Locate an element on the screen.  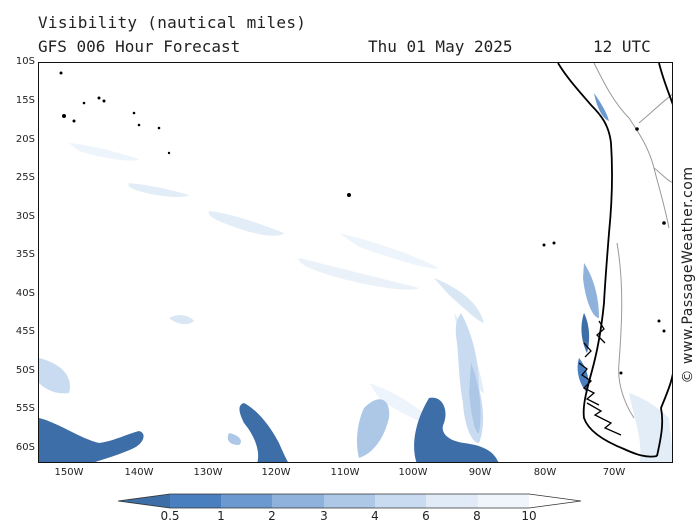
copyright-text: © www.PassageWeather.com is located at coordinates (688, 275).